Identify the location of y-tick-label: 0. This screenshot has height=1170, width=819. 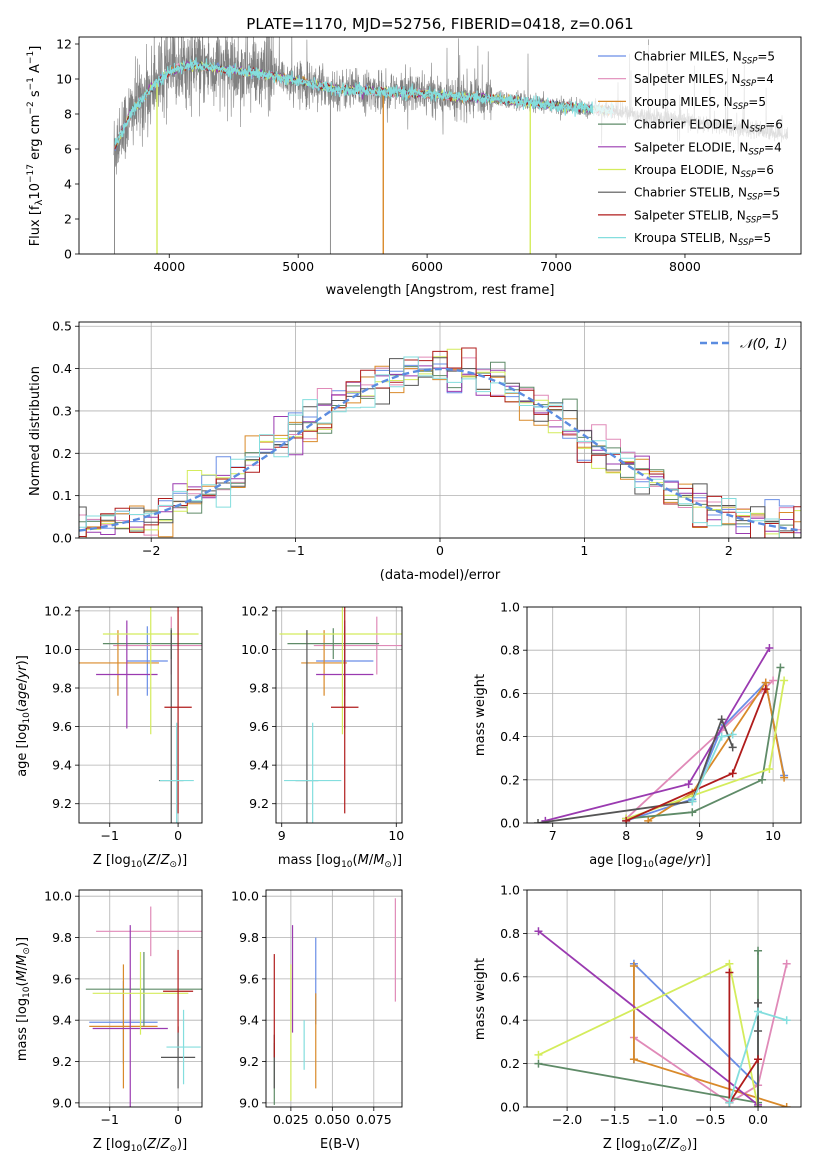
(68, 254).